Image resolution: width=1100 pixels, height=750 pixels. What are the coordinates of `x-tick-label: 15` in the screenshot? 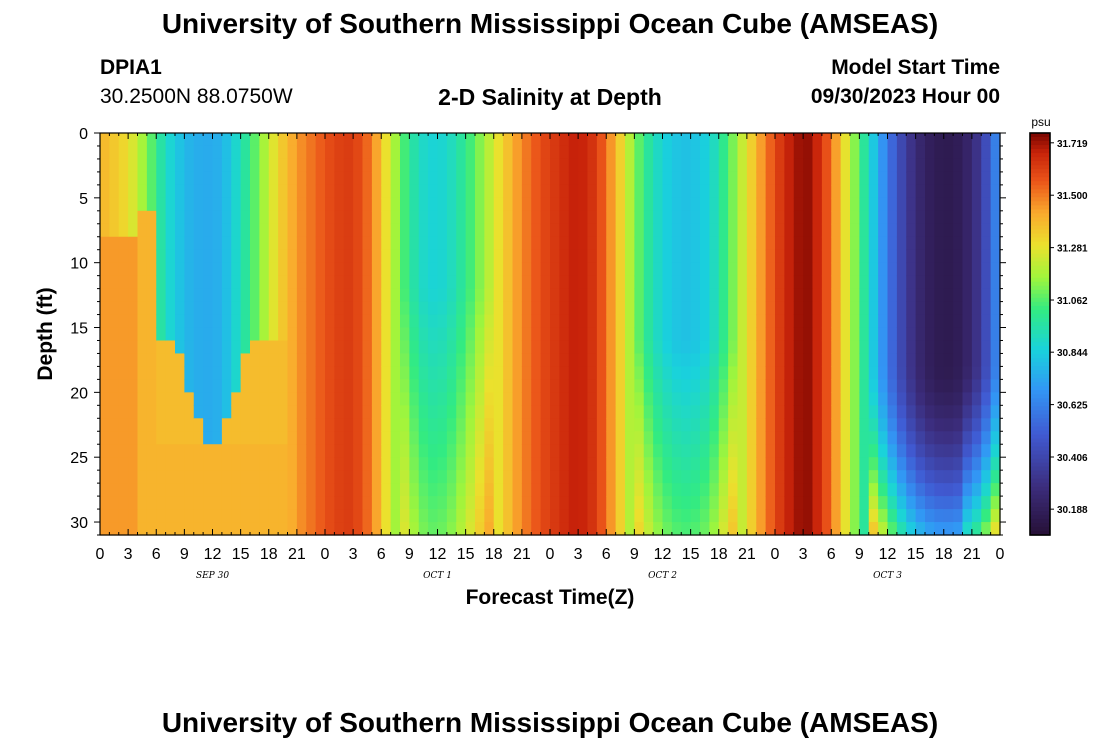 It's located at (466, 554).